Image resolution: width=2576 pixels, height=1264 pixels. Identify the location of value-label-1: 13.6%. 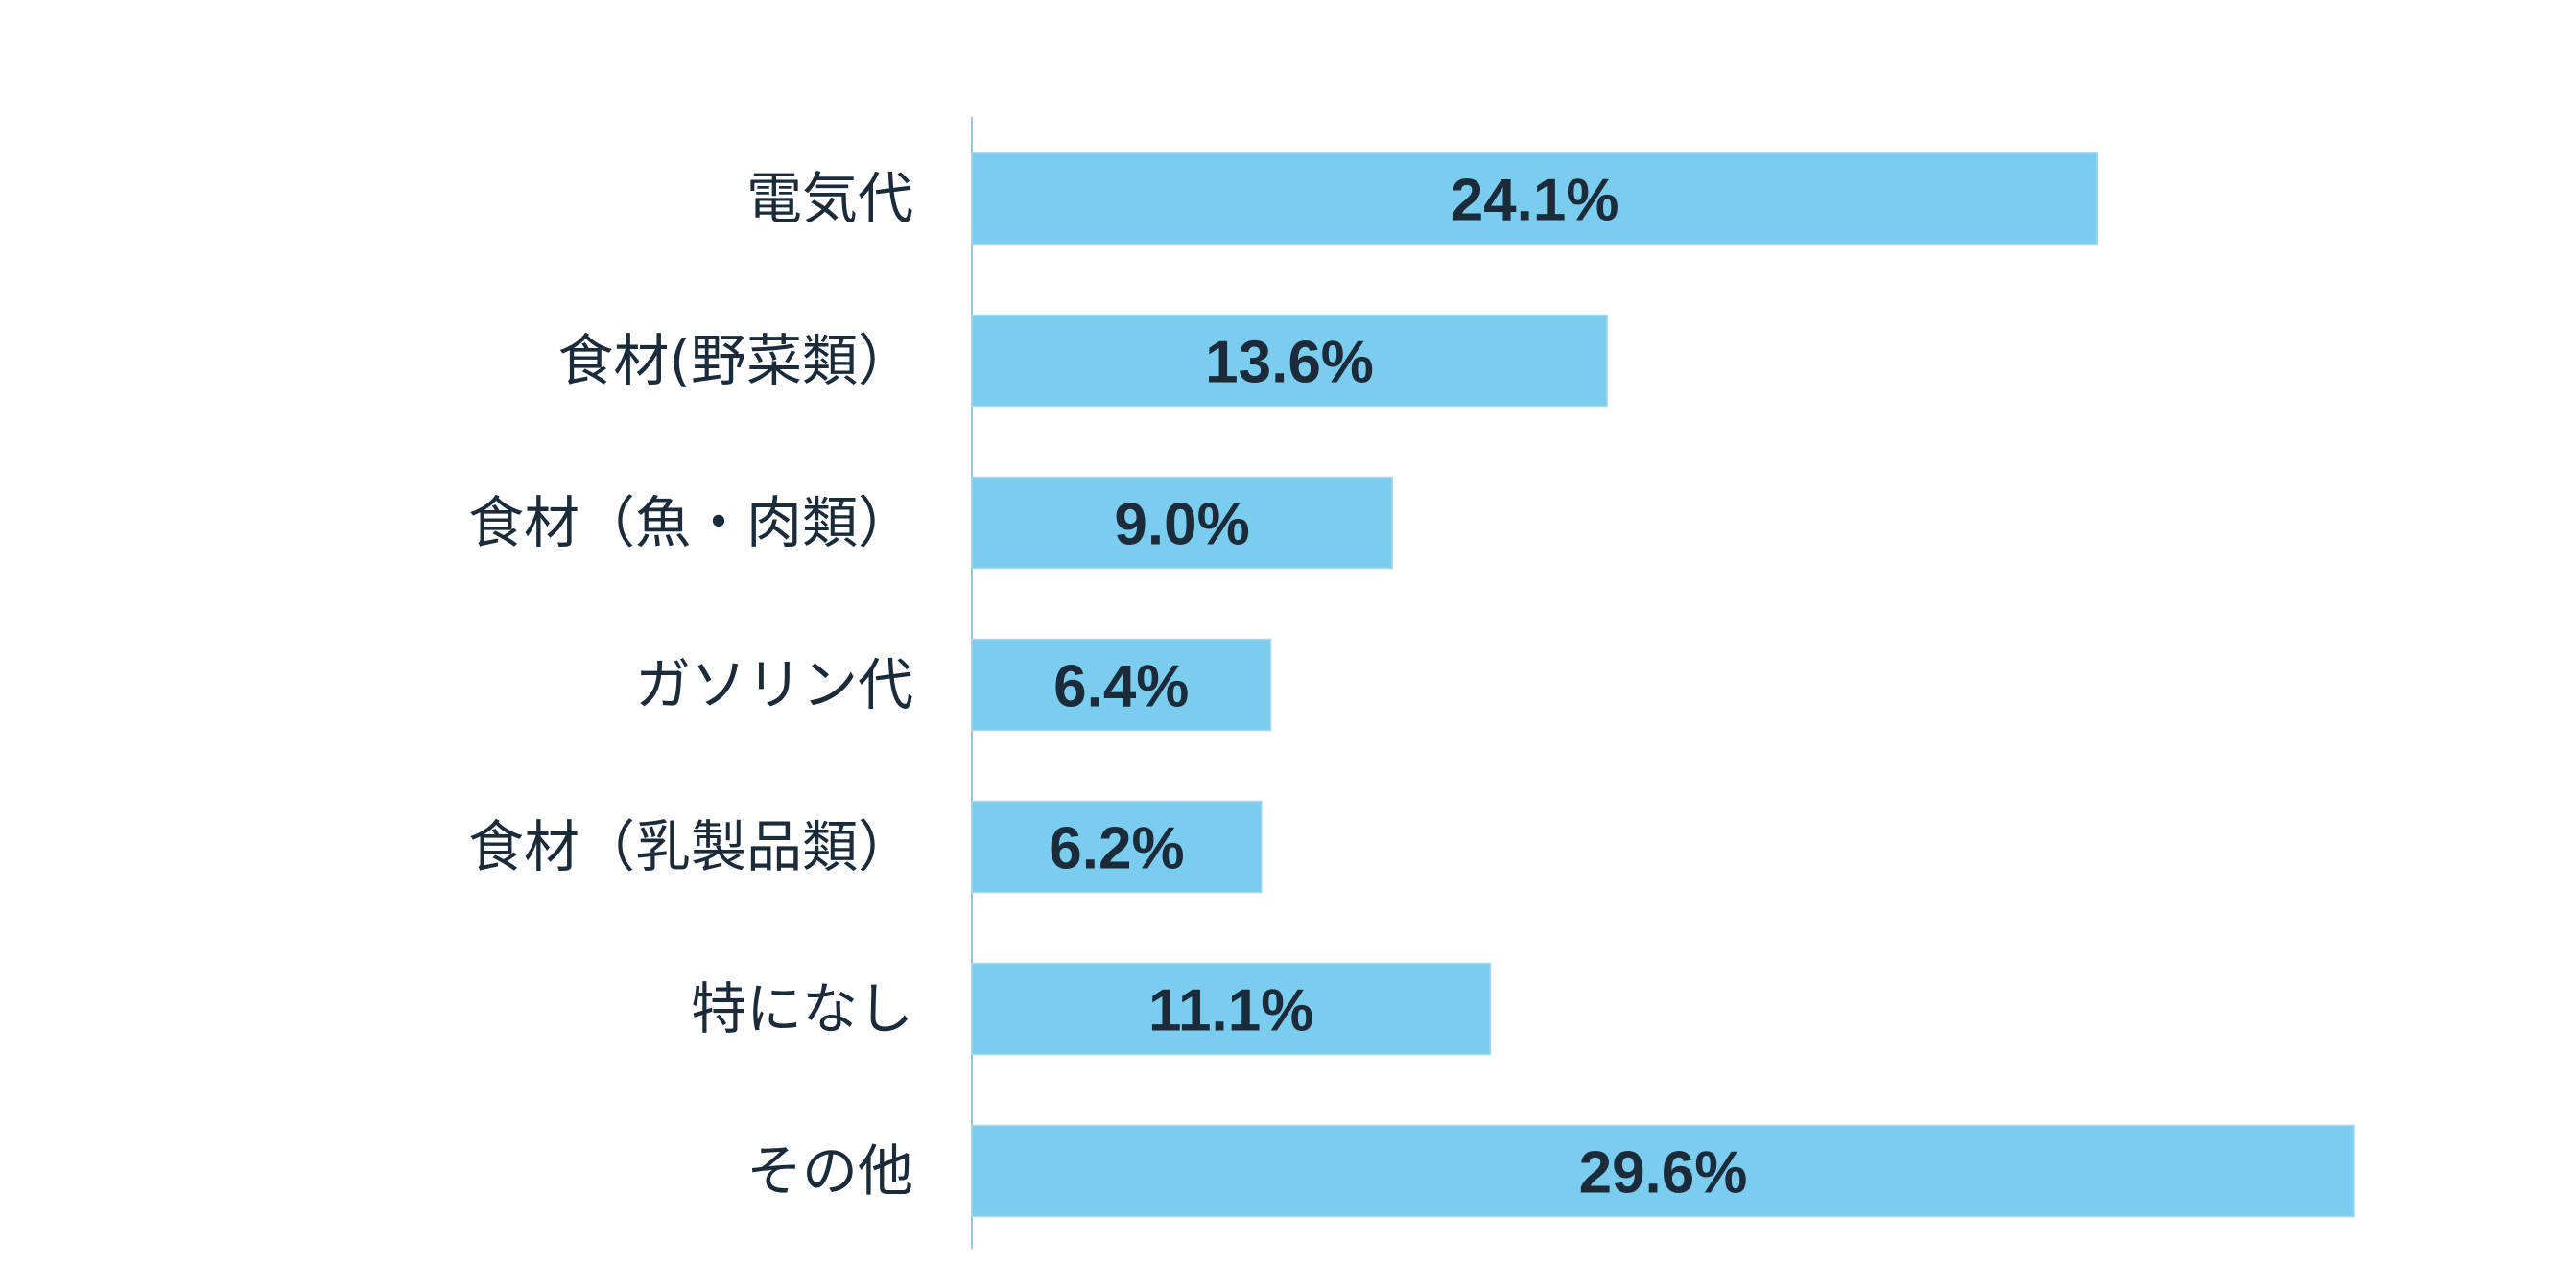
(1289, 363).